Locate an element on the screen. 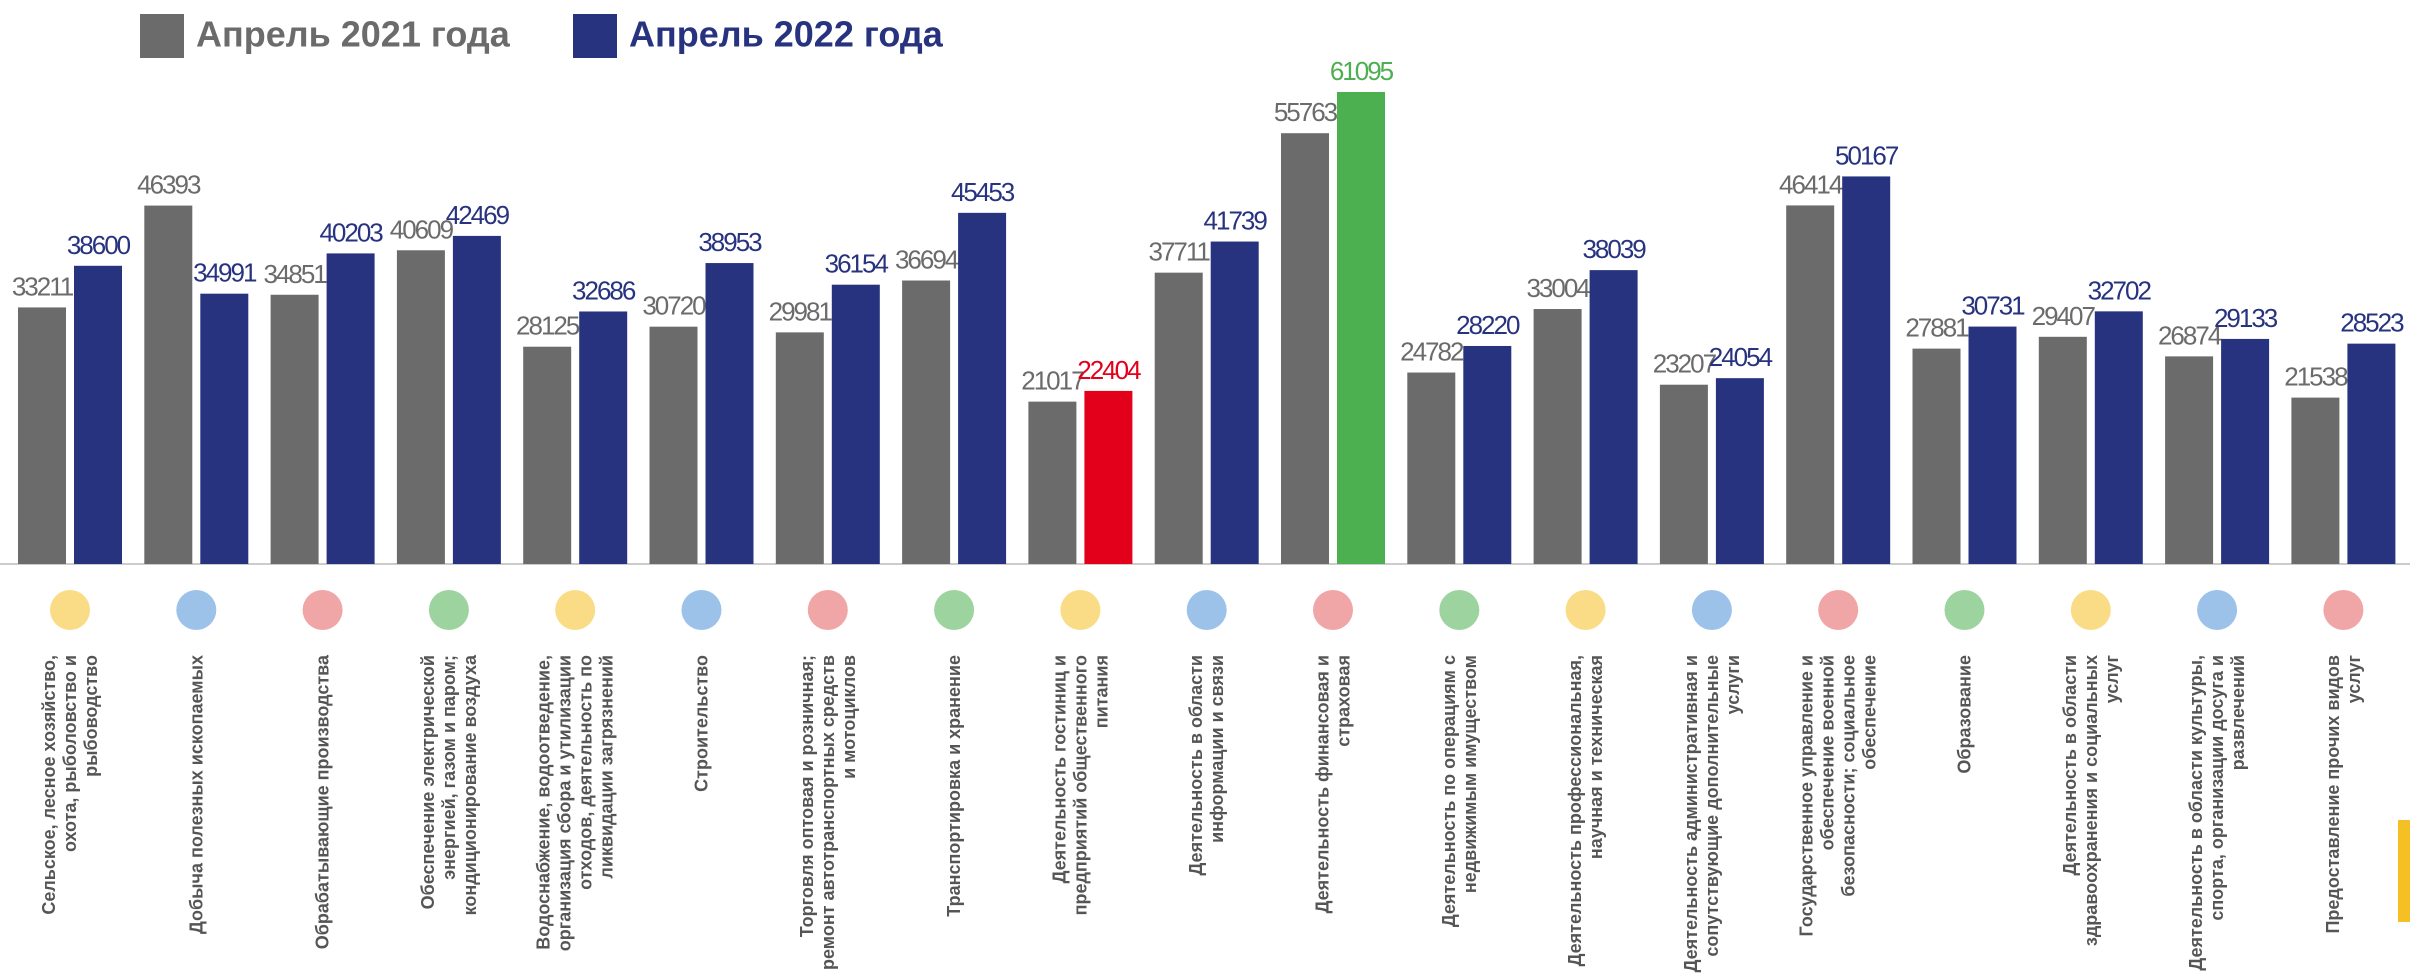  value-label: 27881 is located at coordinates (1937, 328).